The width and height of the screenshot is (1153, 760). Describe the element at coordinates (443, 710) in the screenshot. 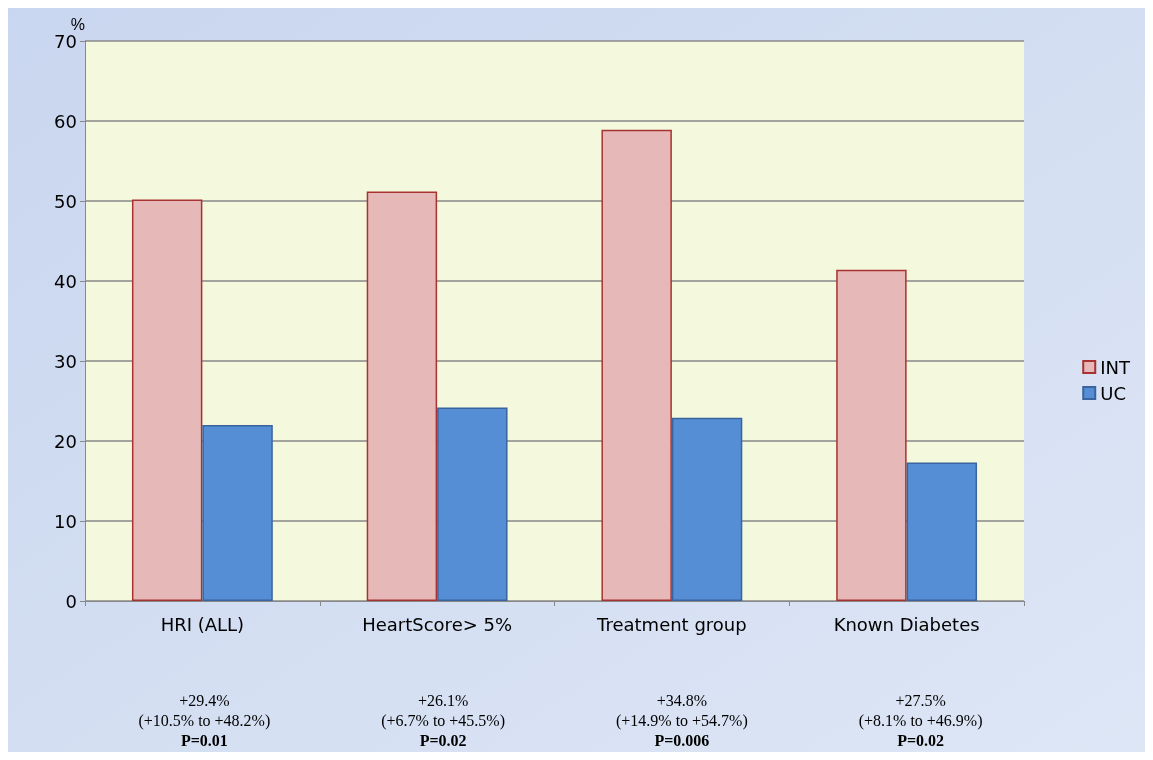

I see `text: +26.1% (+6.7% to +45.5%)` at that location.